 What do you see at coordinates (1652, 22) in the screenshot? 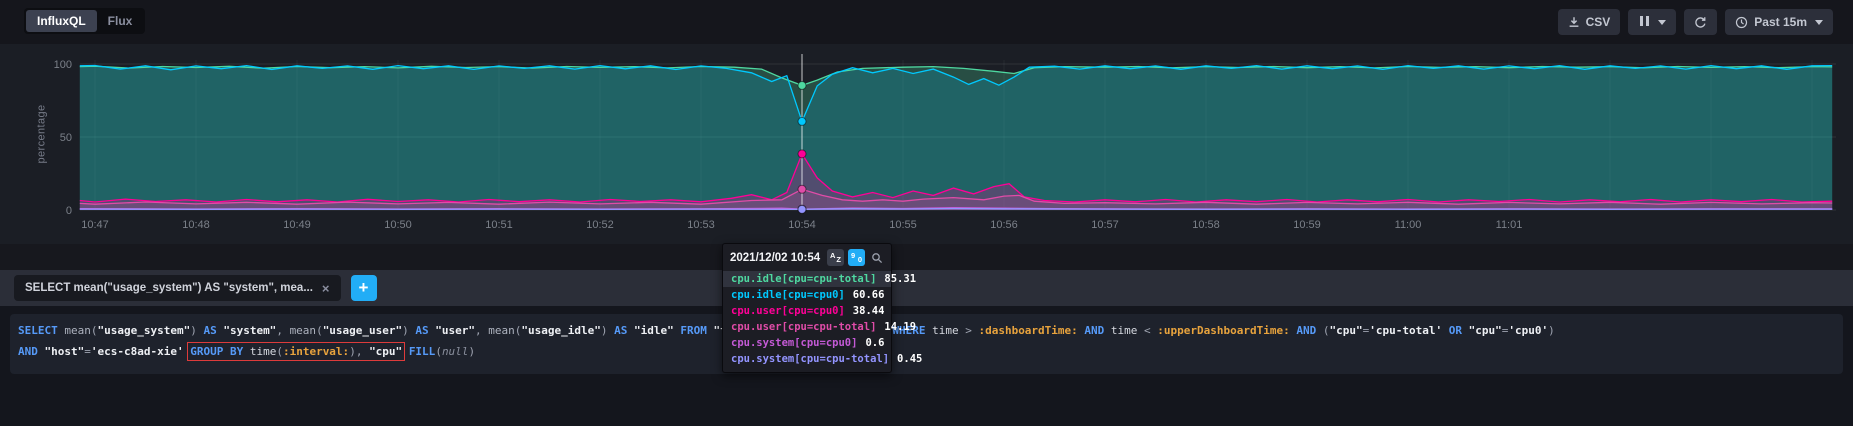
I see `pause-button` at bounding box center [1652, 22].